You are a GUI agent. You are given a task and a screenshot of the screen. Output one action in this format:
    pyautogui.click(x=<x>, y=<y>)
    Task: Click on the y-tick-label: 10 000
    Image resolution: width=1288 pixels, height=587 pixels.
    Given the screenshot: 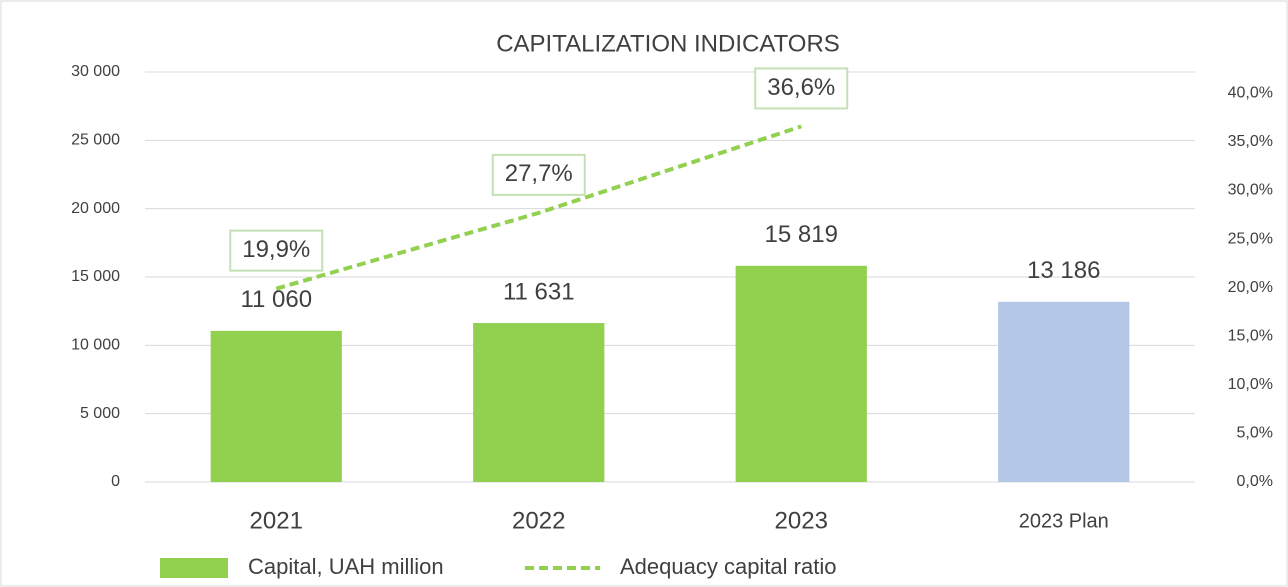 What is the action you would take?
    pyautogui.click(x=95, y=345)
    